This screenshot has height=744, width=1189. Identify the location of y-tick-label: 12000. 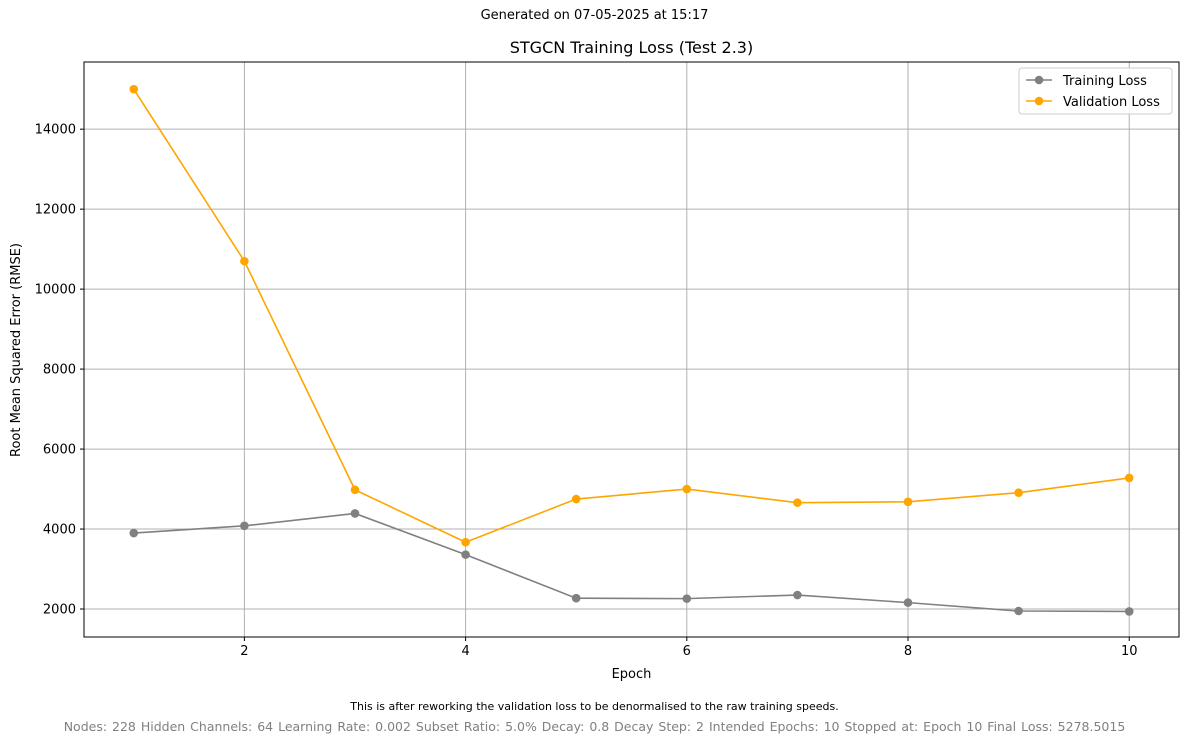
(55, 210).